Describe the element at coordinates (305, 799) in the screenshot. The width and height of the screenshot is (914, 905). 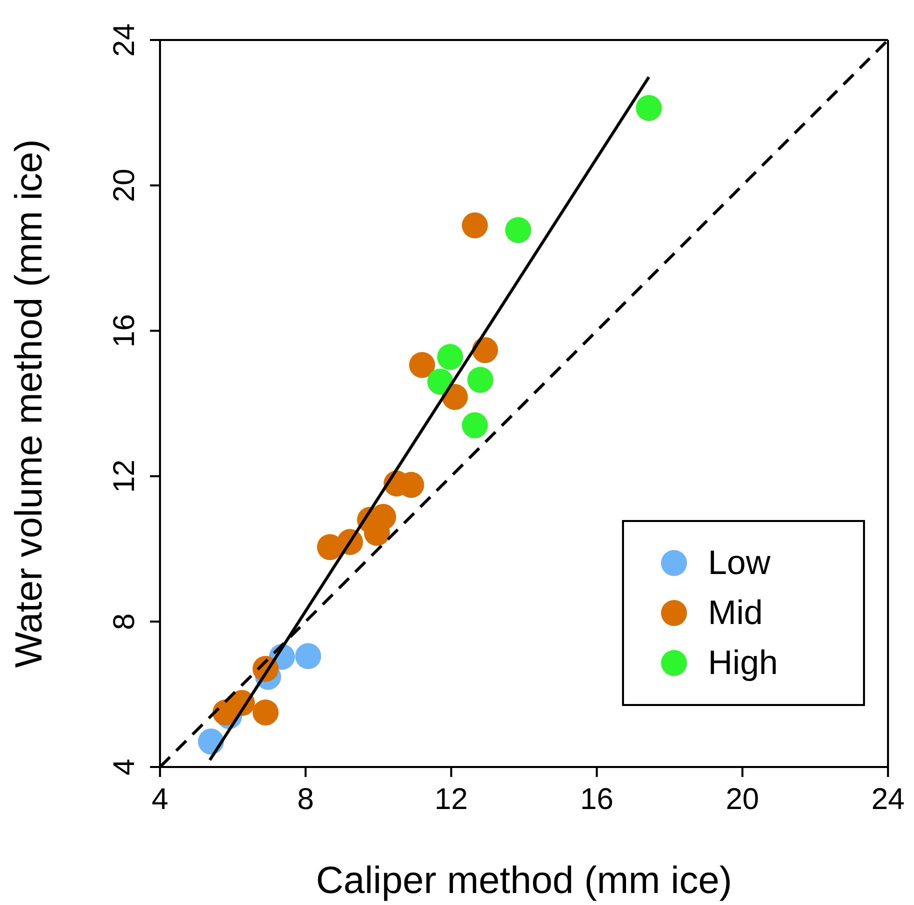
I see `x-tick-label: 8` at that location.